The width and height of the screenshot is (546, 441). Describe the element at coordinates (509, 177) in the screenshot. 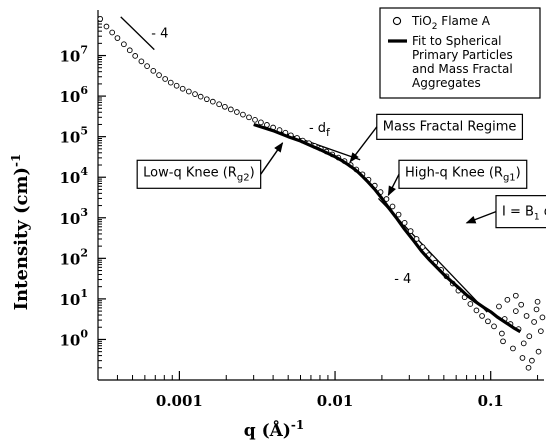

I see `annotation-sub: g1` at that location.